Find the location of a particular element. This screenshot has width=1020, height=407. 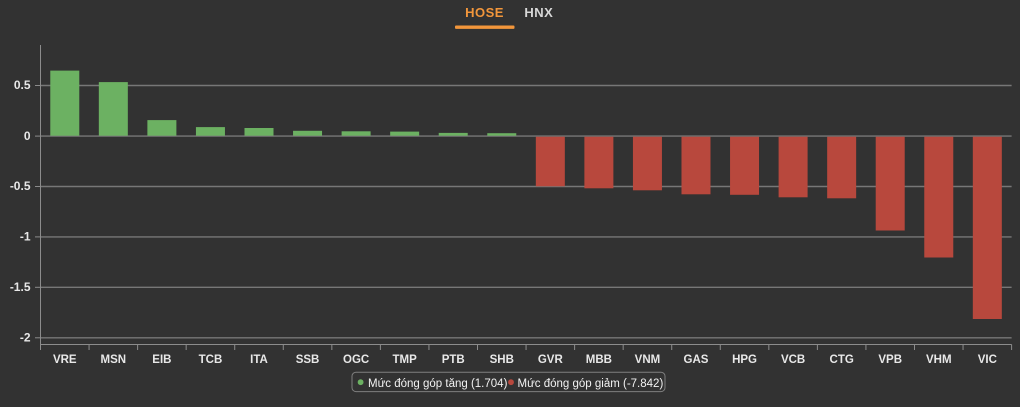

svg-text: -2 is located at coordinates (25, 338).